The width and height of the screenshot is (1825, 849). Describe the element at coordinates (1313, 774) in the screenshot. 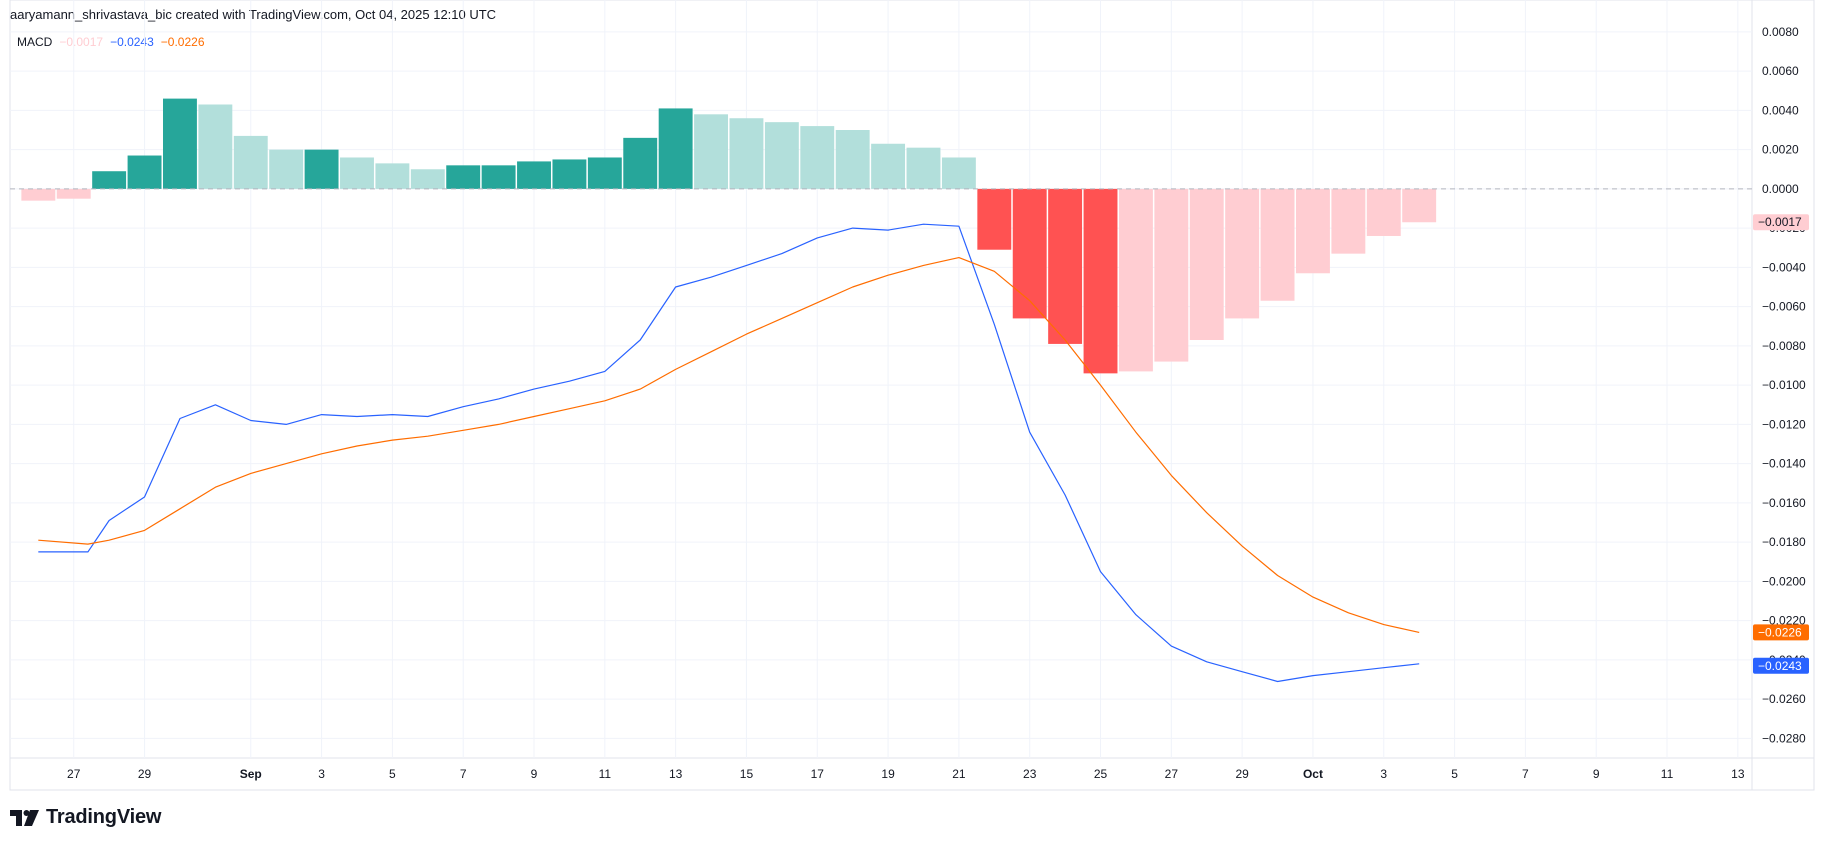

I see `time-tick-label: Oct` at that location.